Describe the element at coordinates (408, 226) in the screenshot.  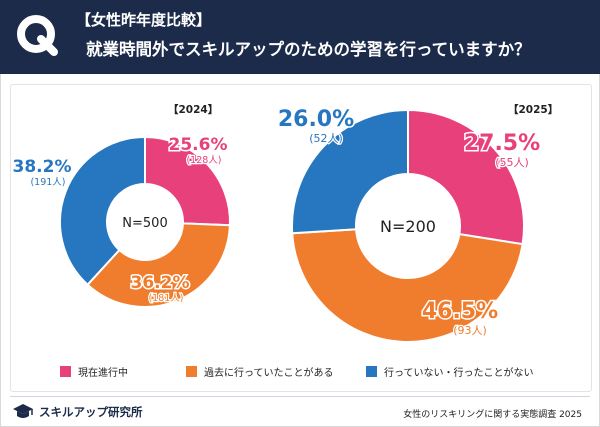
I see `center-label-2025: N=200` at that location.